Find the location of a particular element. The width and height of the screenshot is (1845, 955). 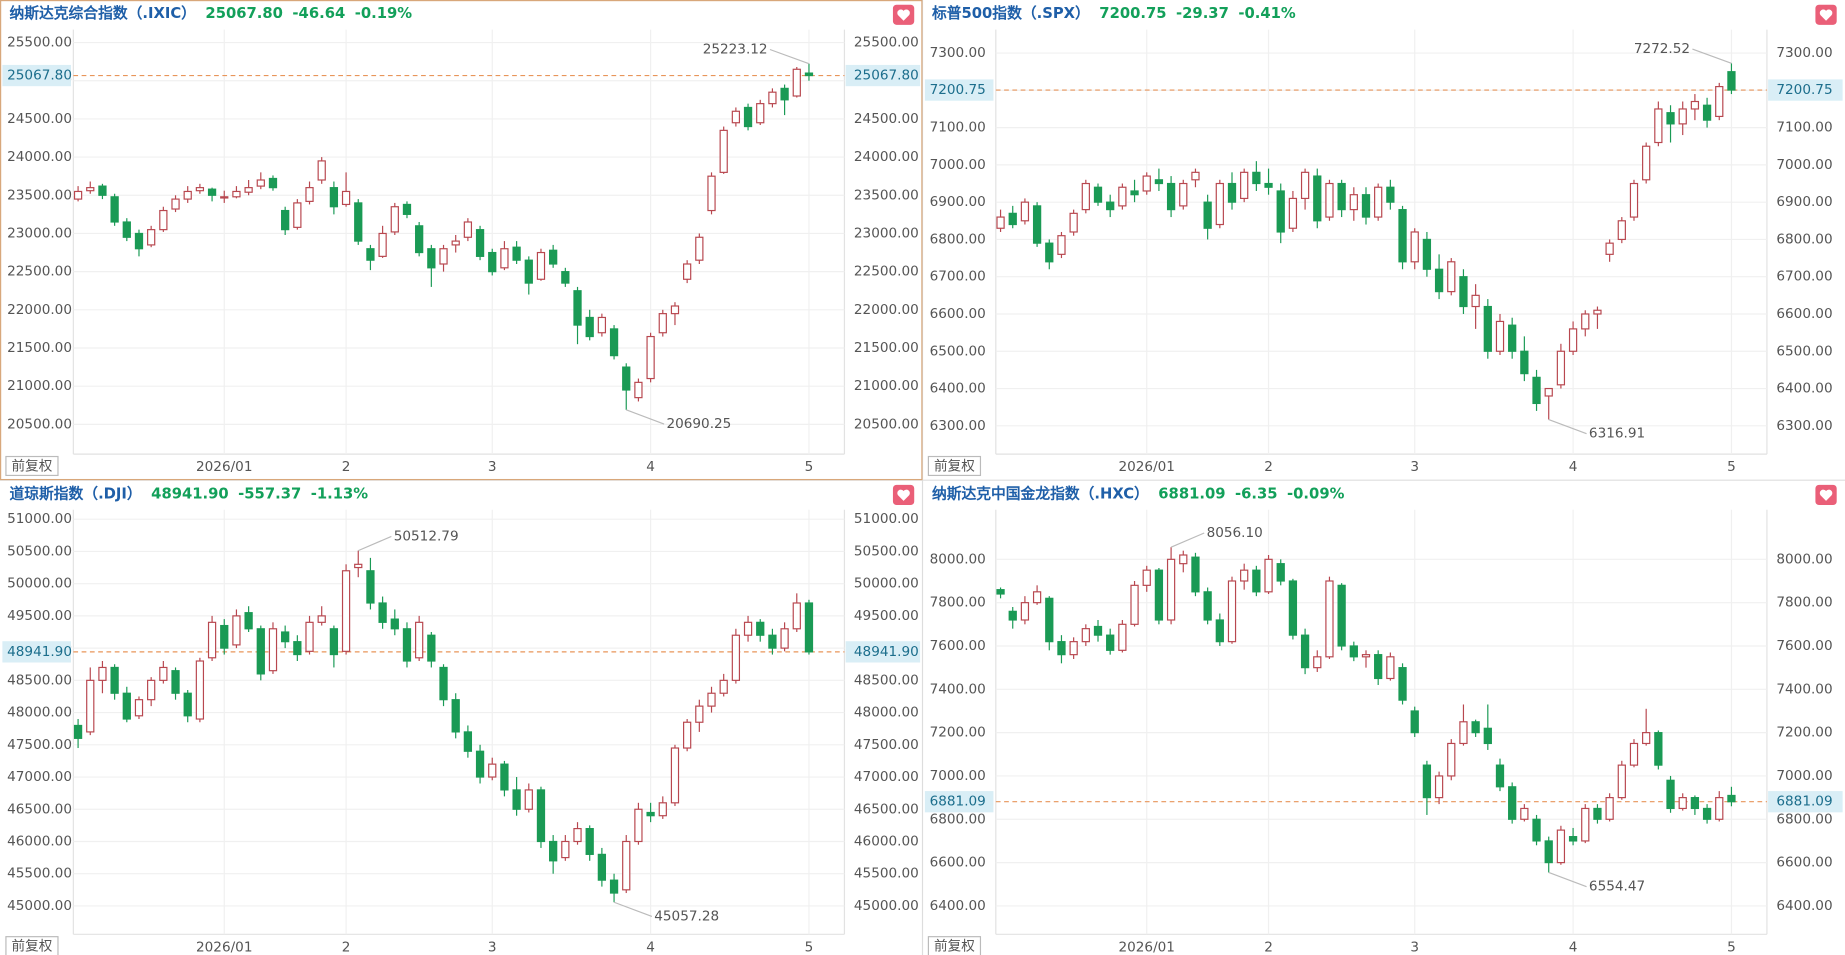

y-tick-label: 23500.00 is located at coordinates (39, 195).